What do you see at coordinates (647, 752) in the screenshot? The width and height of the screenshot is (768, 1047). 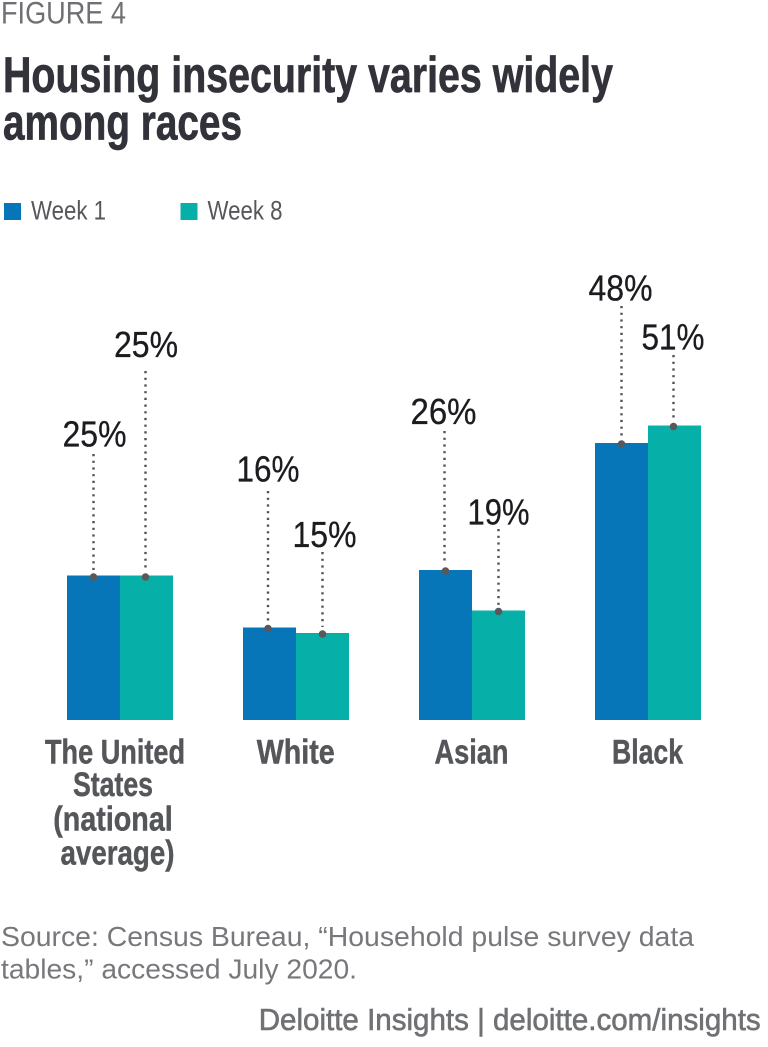 I see `svg-text: Black` at bounding box center [647, 752].